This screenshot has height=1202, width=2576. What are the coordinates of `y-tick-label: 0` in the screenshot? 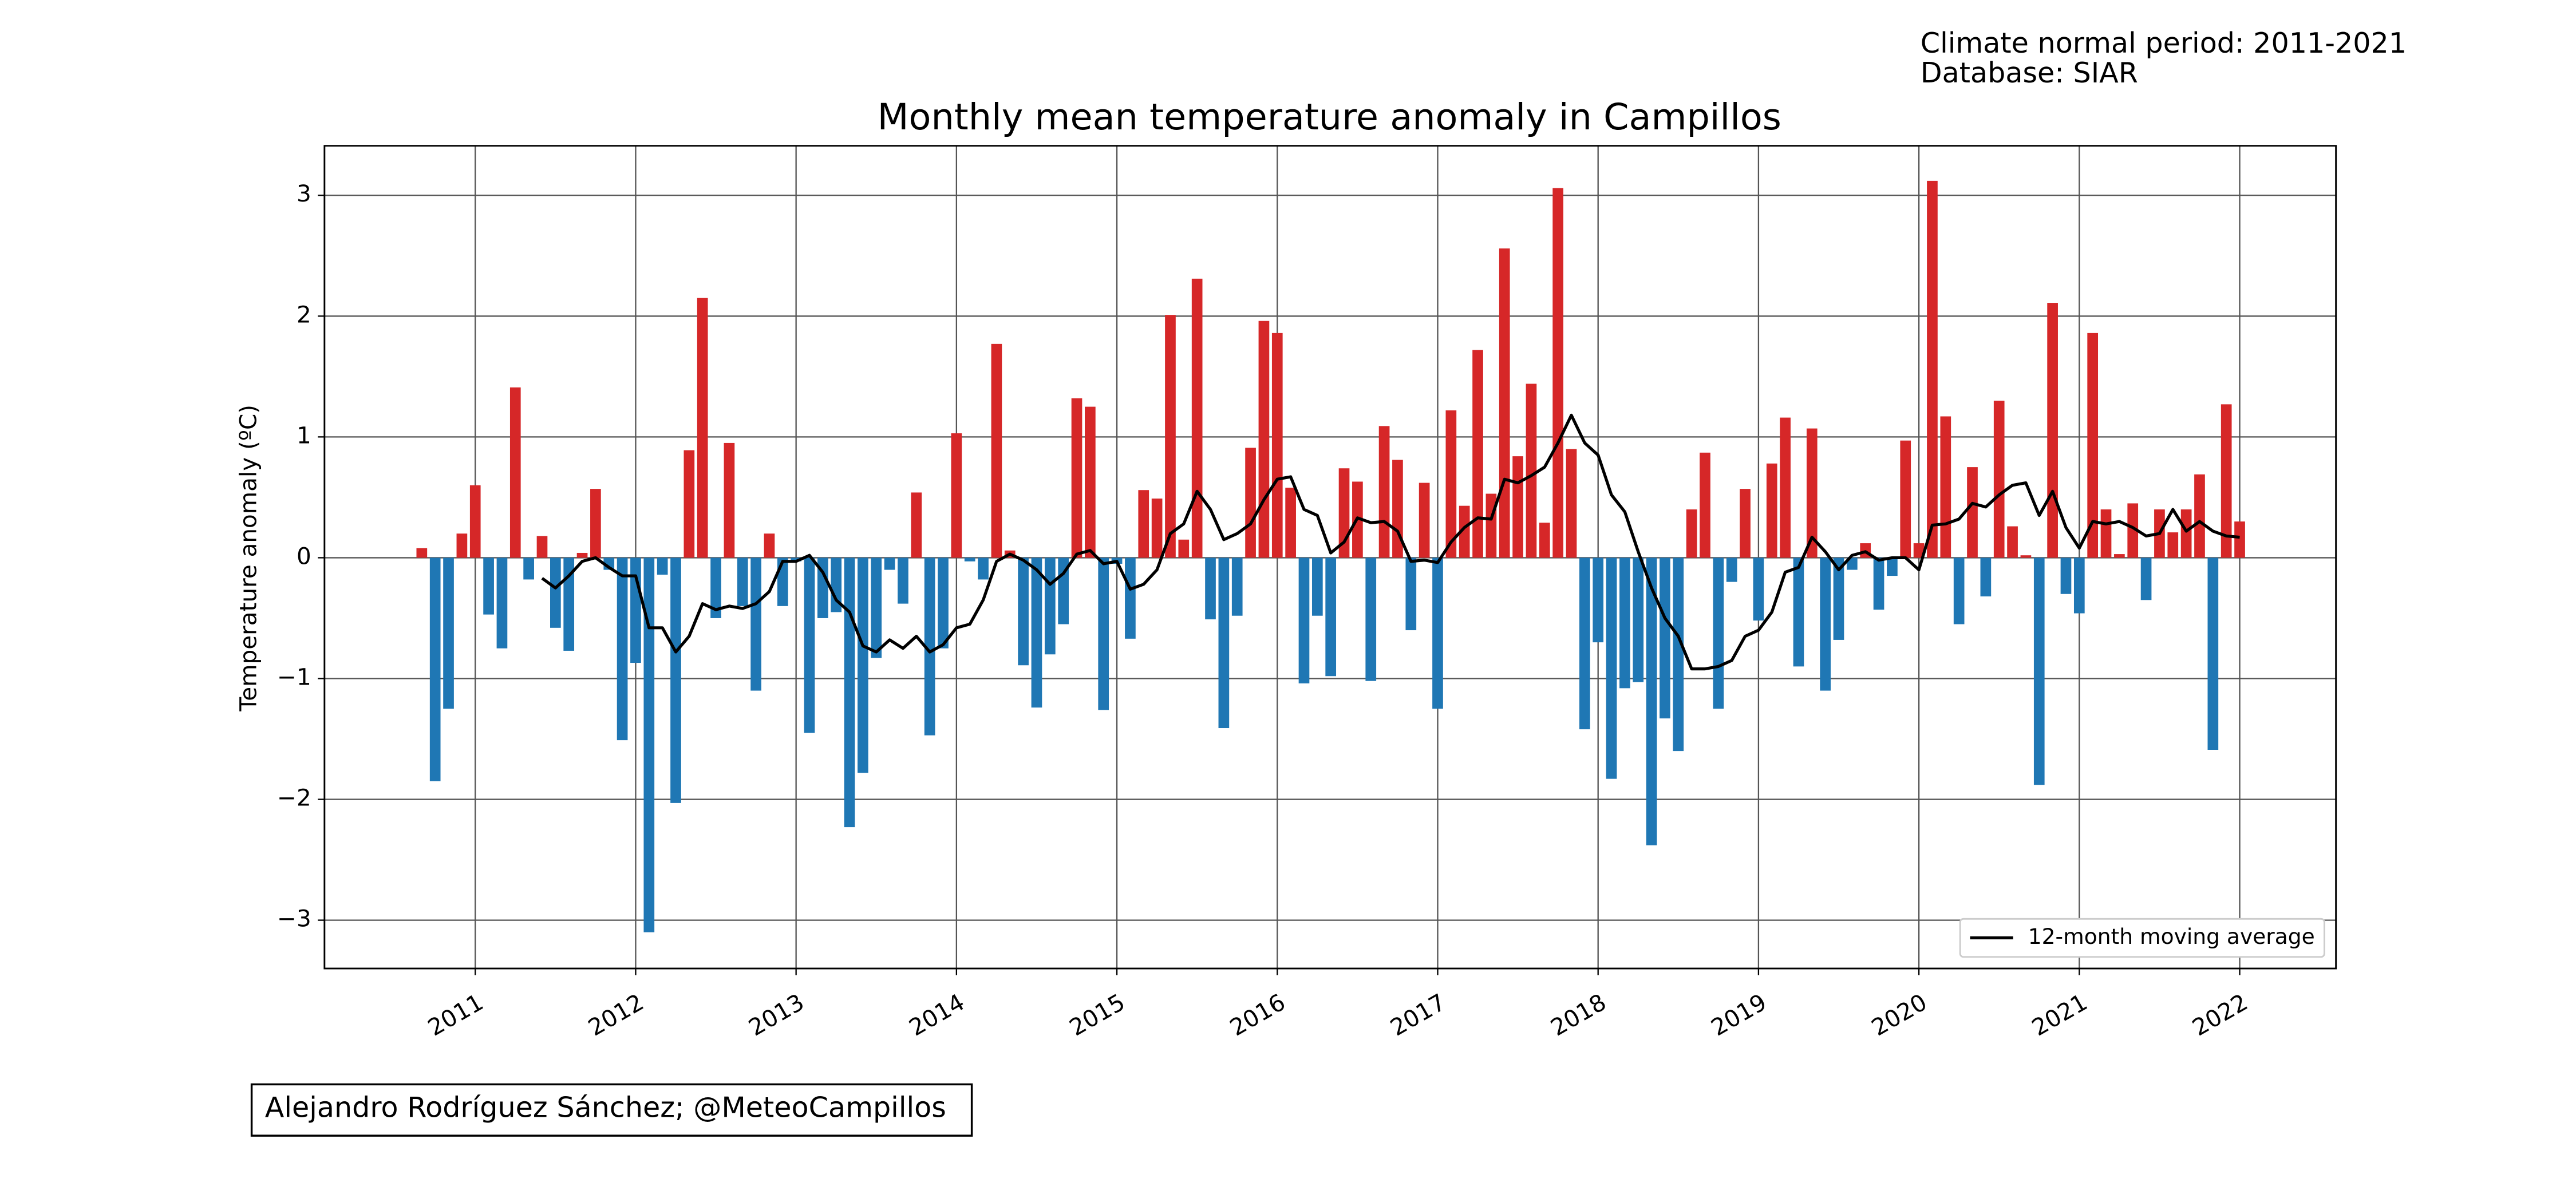 It's located at (304, 556).